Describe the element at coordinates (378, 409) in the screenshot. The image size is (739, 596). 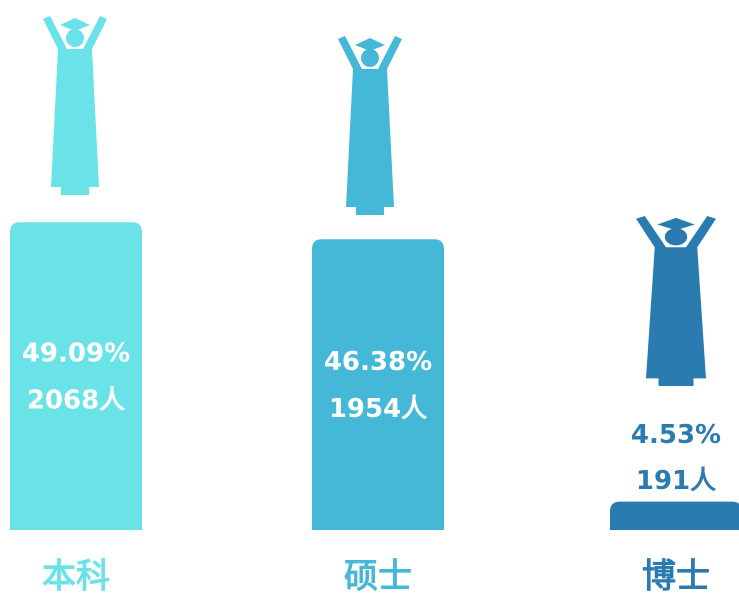
I see `count-label: 1954人` at that location.